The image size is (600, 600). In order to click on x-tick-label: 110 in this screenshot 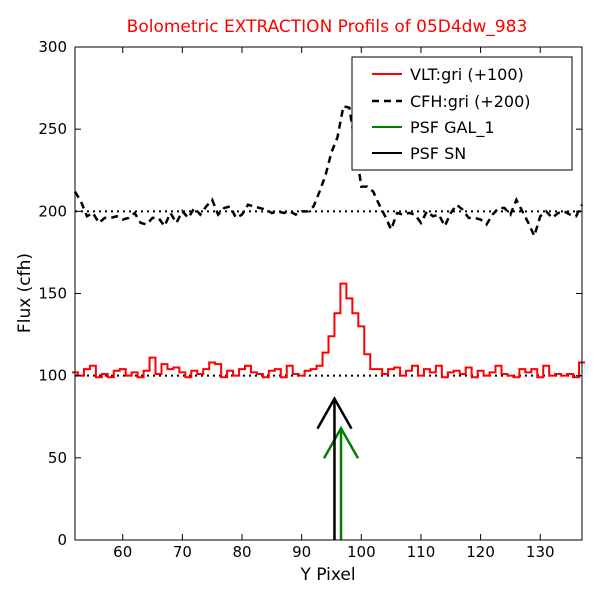, I will do `click(421, 552)`.